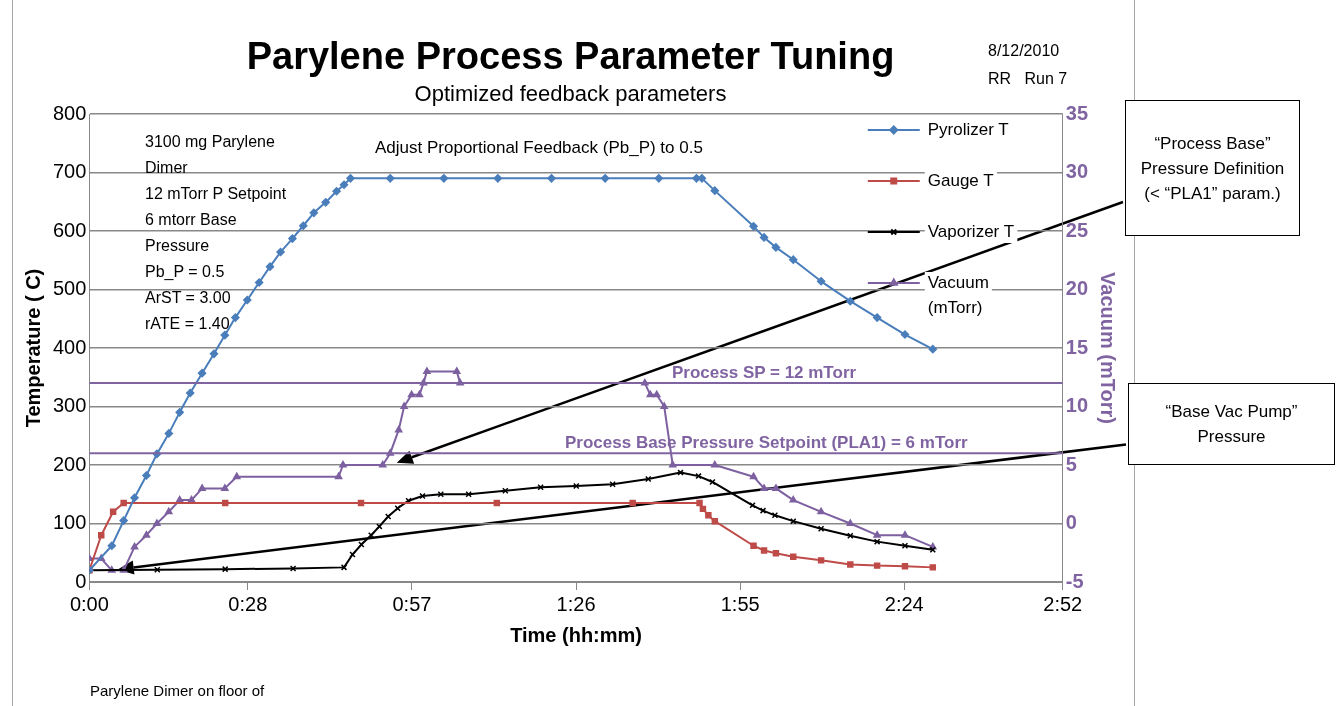 The width and height of the screenshot is (1337, 706). Describe the element at coordinates (69, 229) in the screenshot. I see `y-tick-label: 600` at that location.